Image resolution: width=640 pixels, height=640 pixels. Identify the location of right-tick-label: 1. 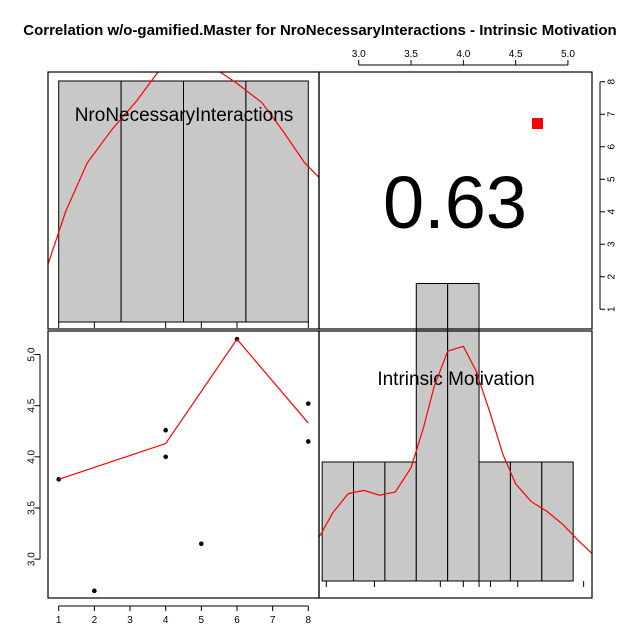
(612, 309).